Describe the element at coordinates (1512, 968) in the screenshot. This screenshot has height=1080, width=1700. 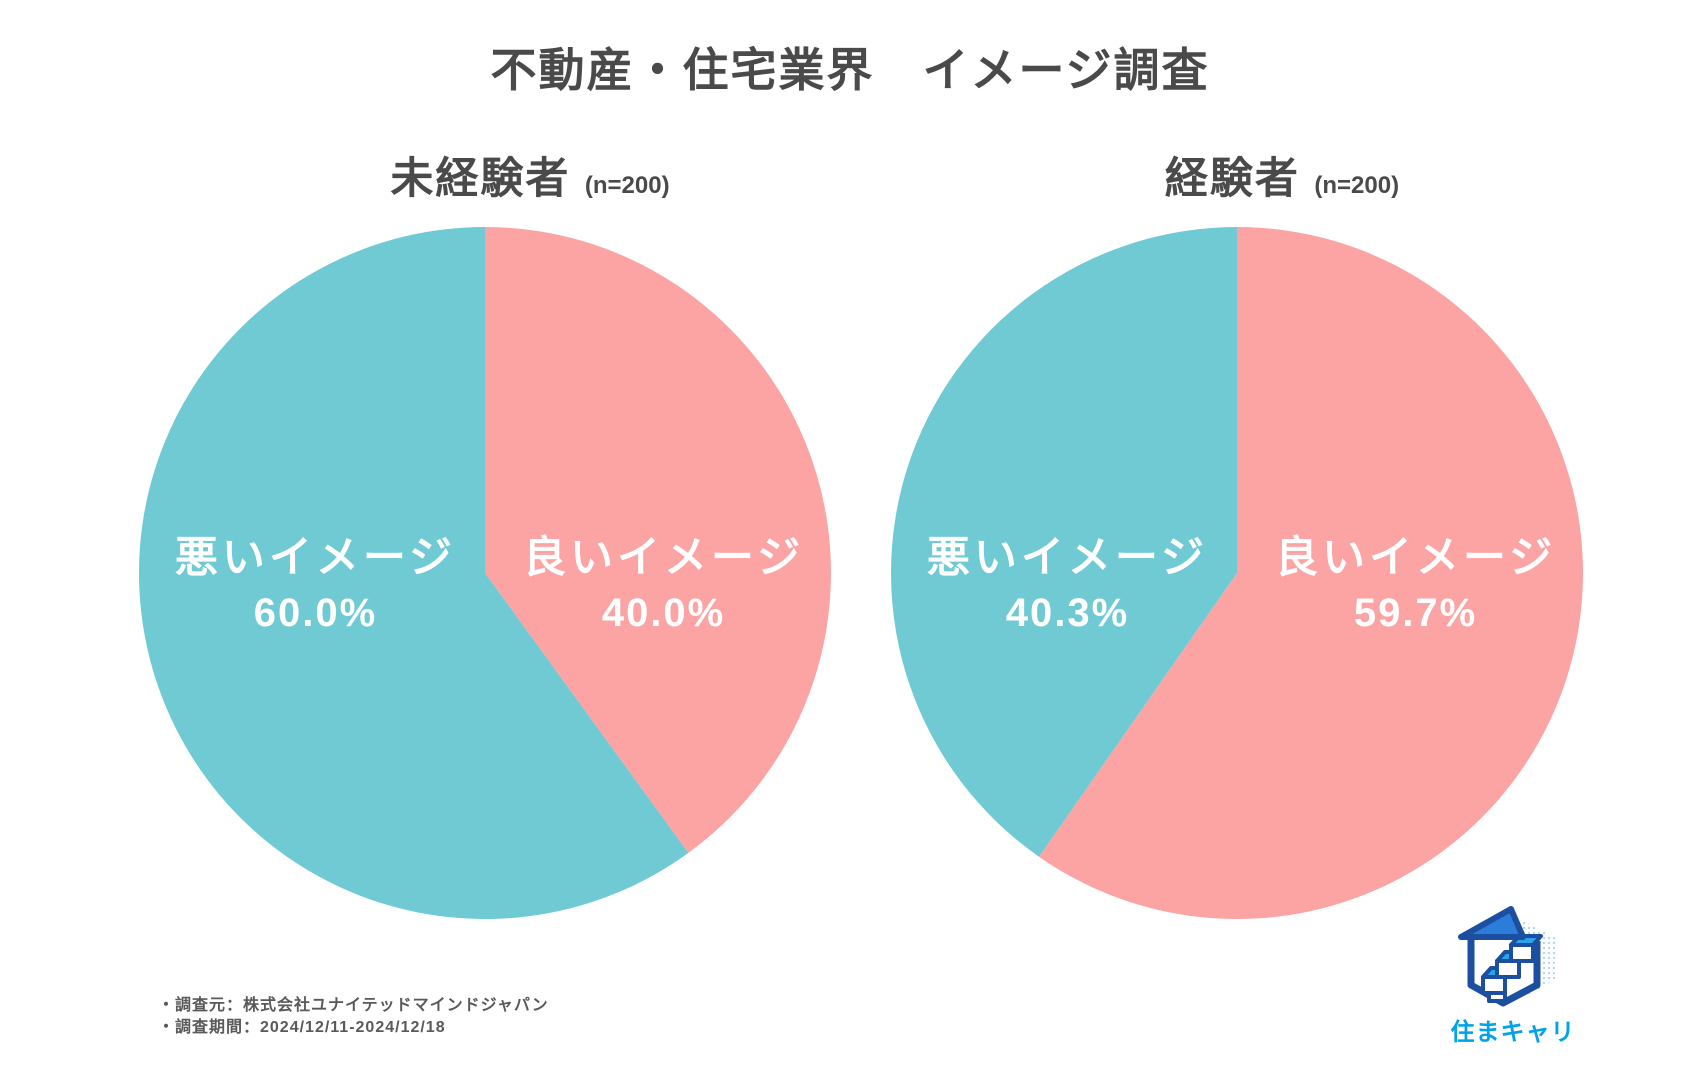
I see `logo-stairs` at that location.